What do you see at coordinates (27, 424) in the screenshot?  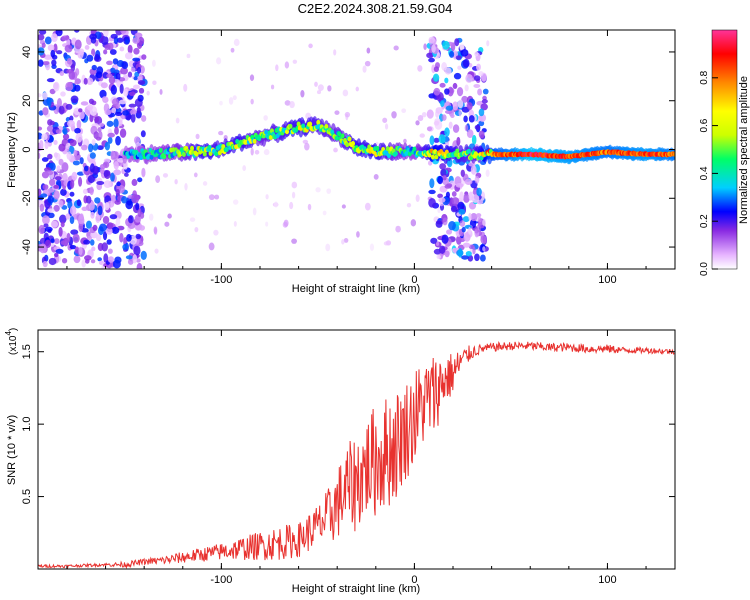 I see `y-tick-label: 1.0` at bounding box center [27, 424].